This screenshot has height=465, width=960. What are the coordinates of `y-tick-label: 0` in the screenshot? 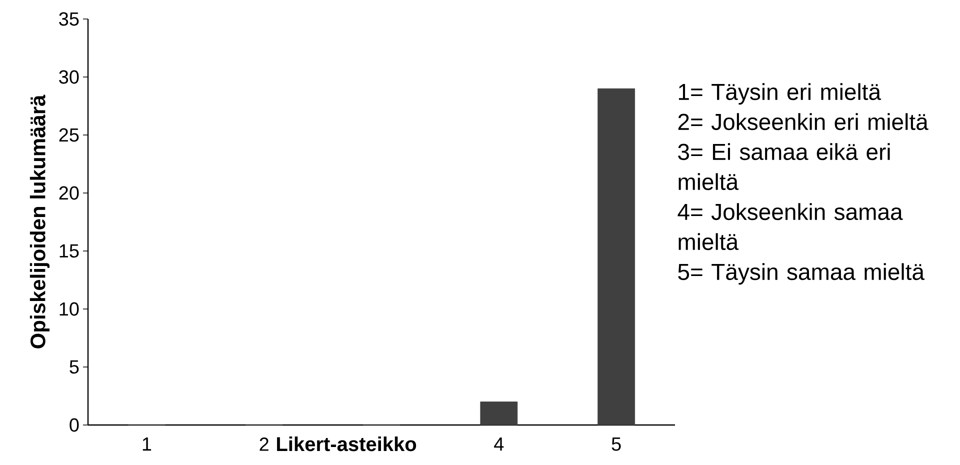 It's located at (74, 425).